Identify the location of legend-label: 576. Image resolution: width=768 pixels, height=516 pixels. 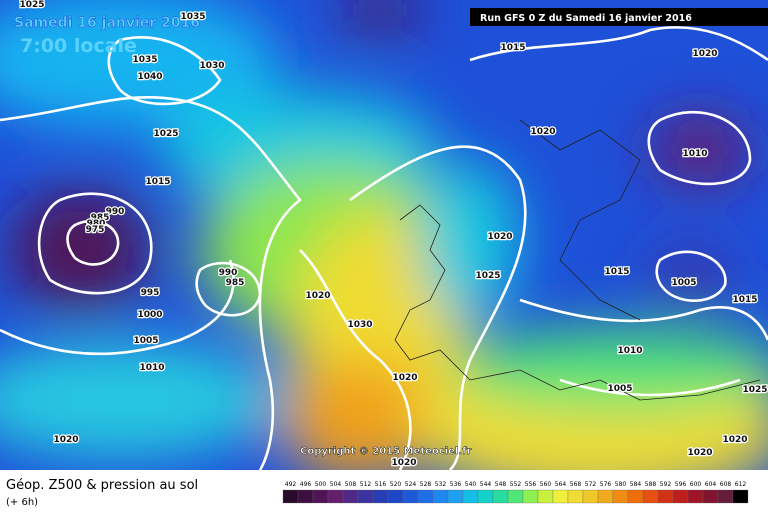
(606, 484).